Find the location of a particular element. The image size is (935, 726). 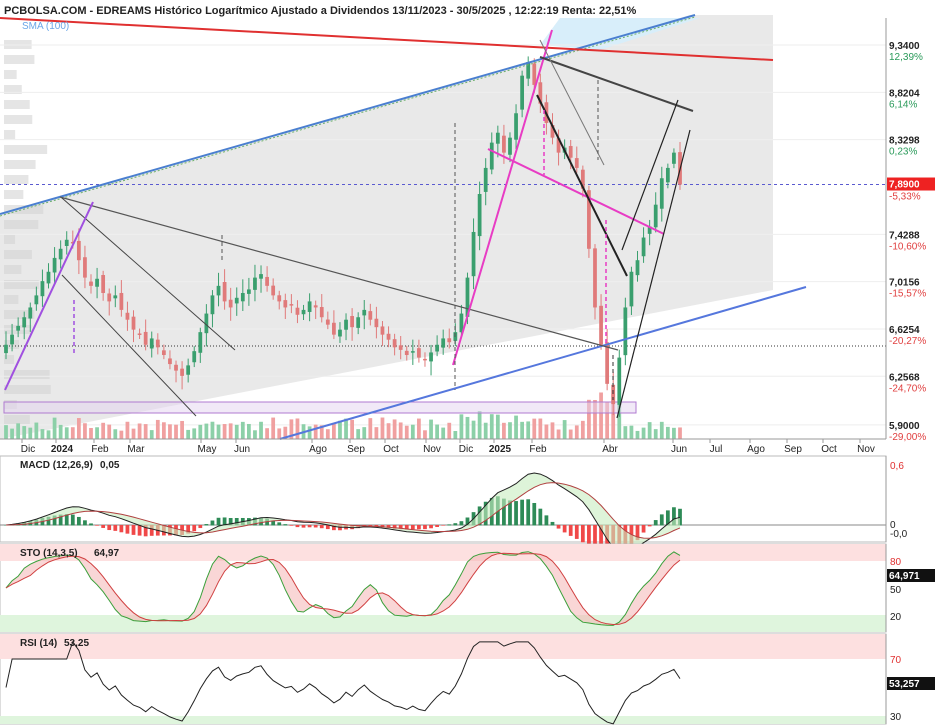

long-downtrend-line is located at coordinates (339, 273).